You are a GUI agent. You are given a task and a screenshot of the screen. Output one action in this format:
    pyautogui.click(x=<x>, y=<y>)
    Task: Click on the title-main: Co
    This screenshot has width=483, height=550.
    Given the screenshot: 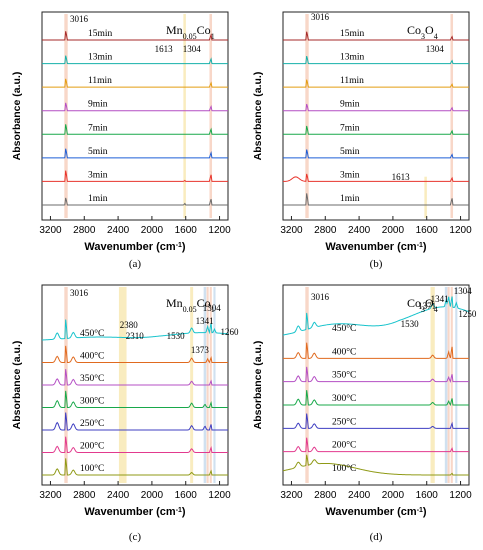 What is the action you would take?
    pyautogui.click(x=414, y=303)
    